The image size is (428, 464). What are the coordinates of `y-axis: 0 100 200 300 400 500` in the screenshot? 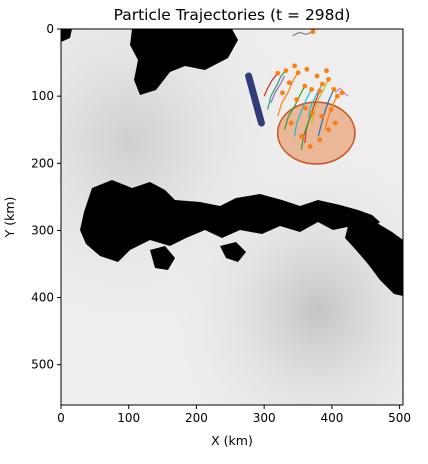 It's located at (46, 197).